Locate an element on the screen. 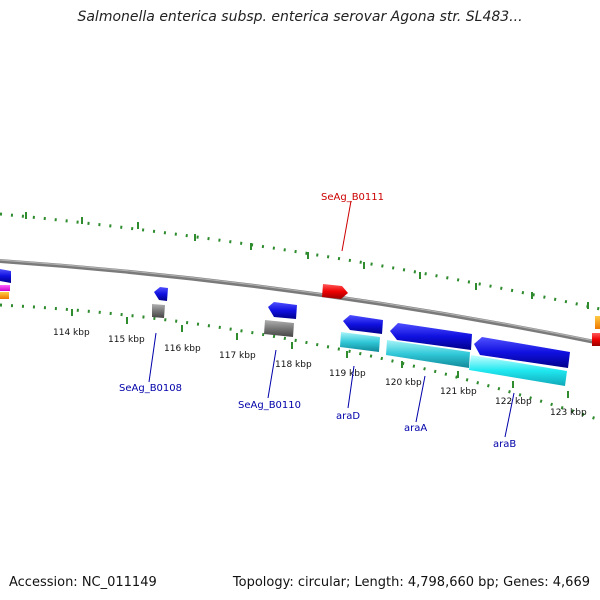 This screenshot has height=600, width=600. genome-backbone is located at coordinates (300, 302).